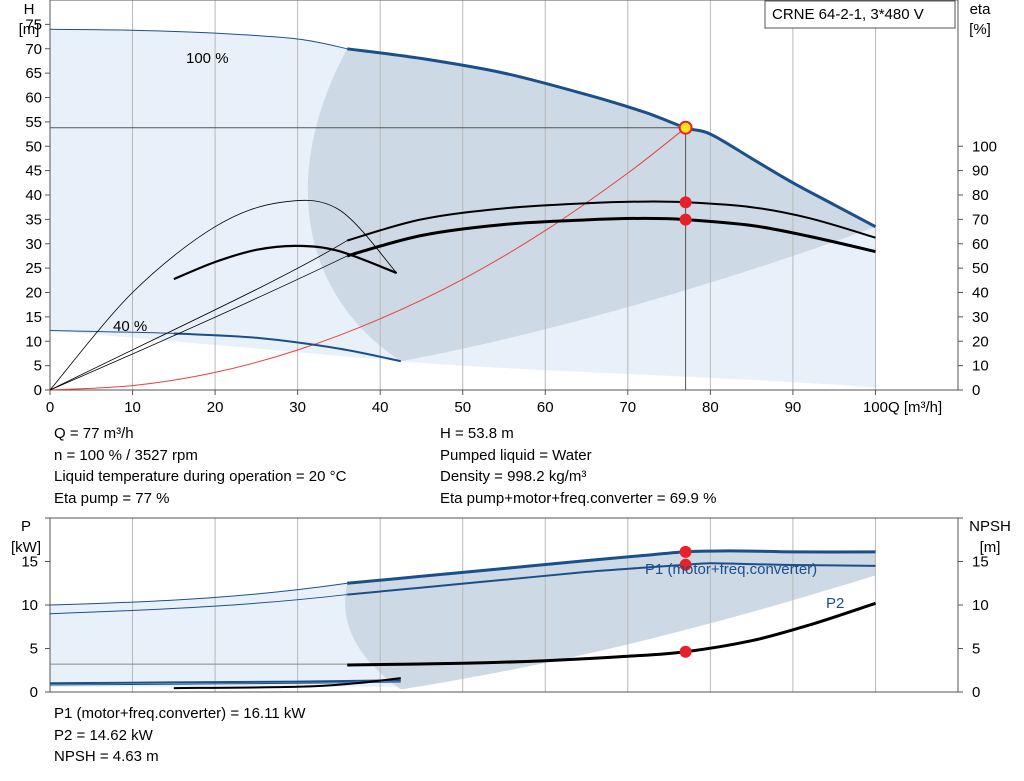 The height and width of the screenshot is (781, 1024). Describe the element at coordinates (685, 202) in the screenshot. I see `duty-point-eta-pump` at that location.